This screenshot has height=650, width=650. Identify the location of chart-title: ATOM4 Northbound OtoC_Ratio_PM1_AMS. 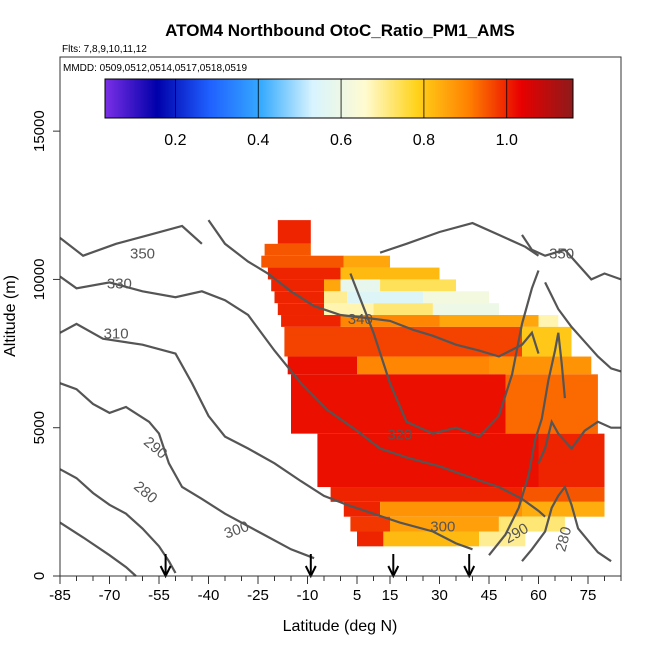
(340, 30).